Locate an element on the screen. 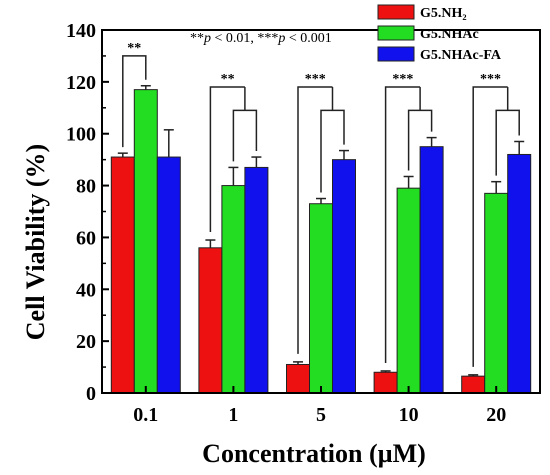 This screenshot has height=475, width=550. y-tick-label: 100 is located at coordinates (81, 135).